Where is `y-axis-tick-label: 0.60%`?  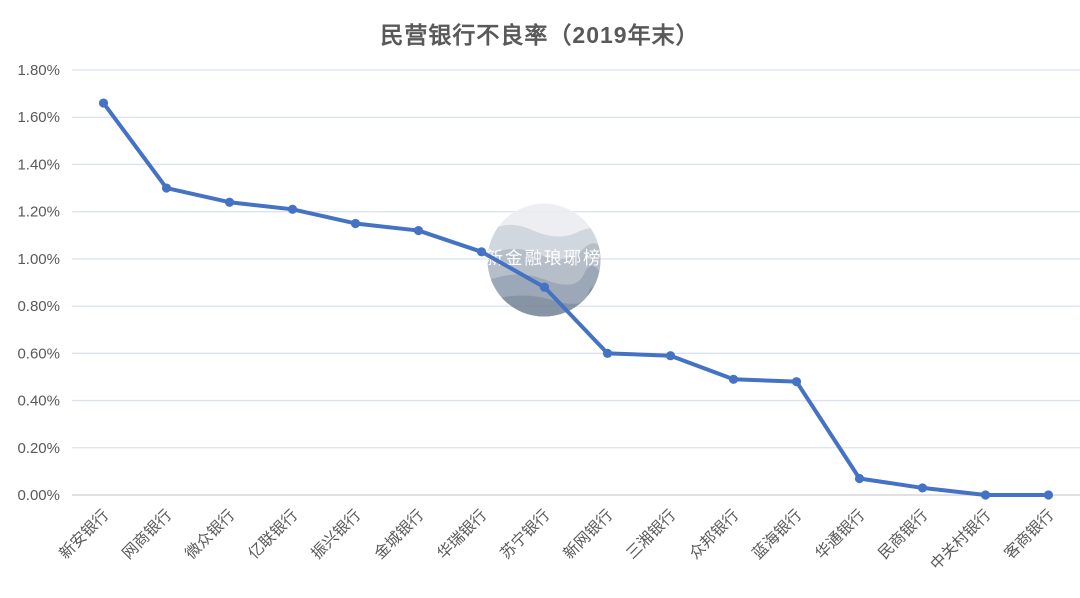 y-axis-tick-label: 0.60% is located at coordinates (38, 353).